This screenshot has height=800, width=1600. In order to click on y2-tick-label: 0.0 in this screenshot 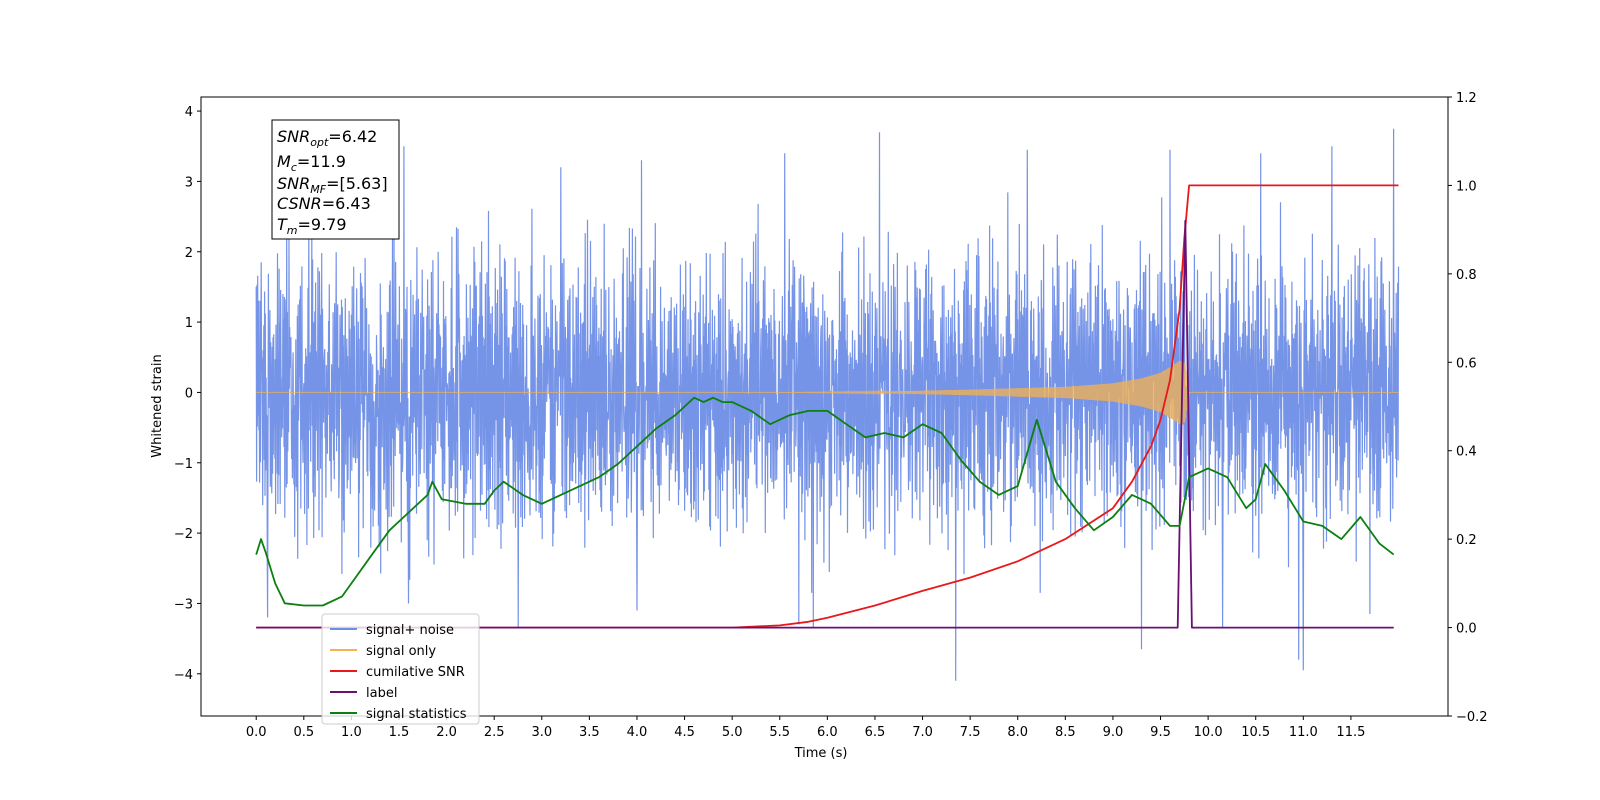, I will do `click(1466, 629)`.